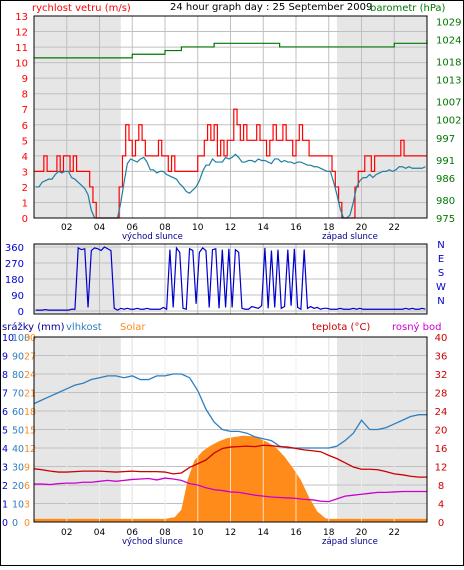 The width and height of the screenshot is (464, 570). What do you see at coordinates (25, 157) in the screenshot?
I see `wind-y-tick: 4` at bounding box center [25, 157].